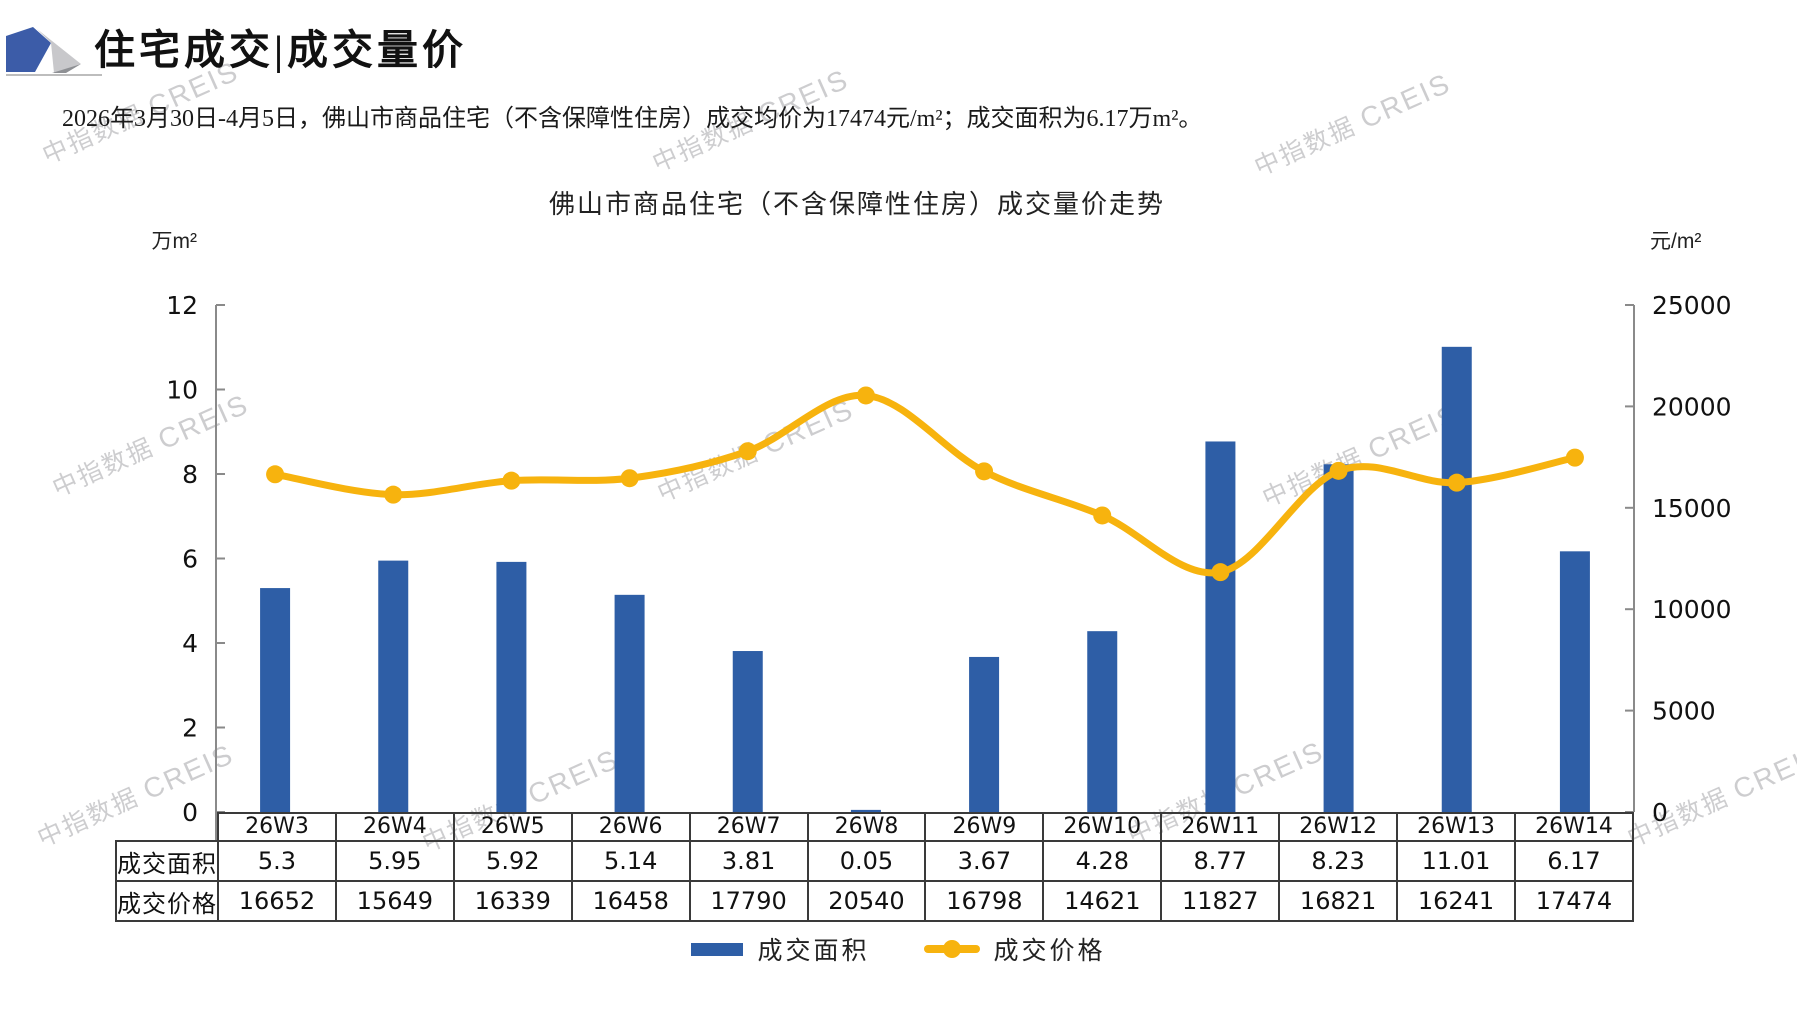  Describe the element at coordinates (1456, 901) in the screenshot. I see `table-cell: 16241` at that location.